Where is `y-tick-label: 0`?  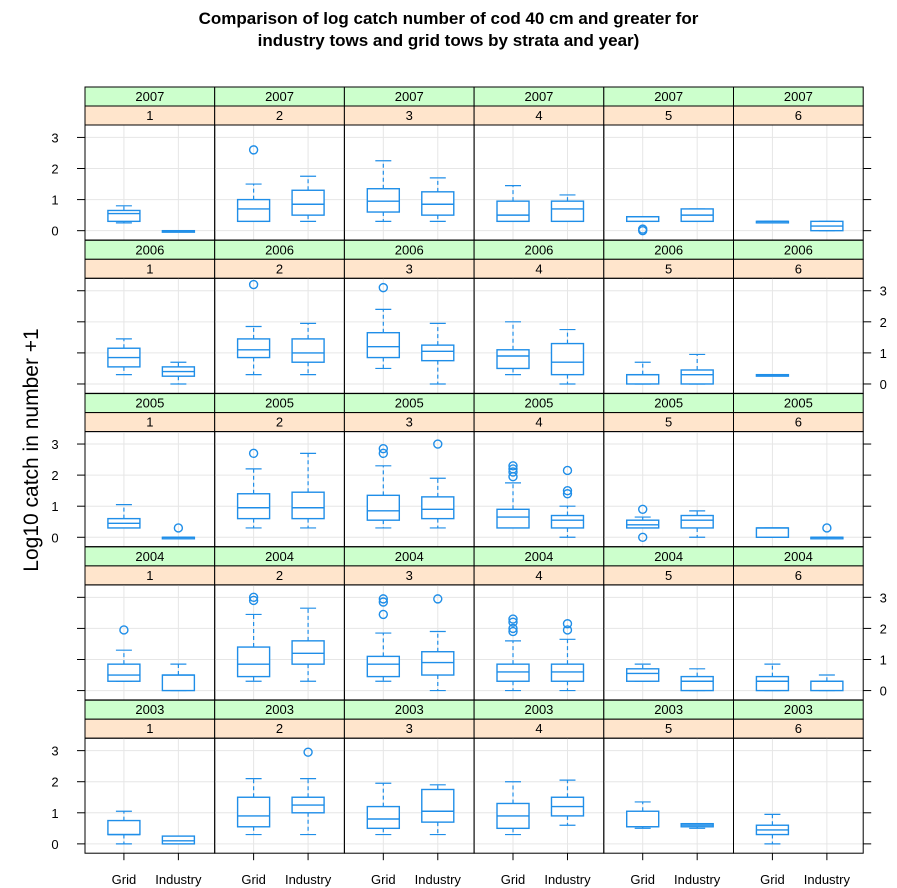 y-tick-label: 0 is located at coordinates (883, 384).